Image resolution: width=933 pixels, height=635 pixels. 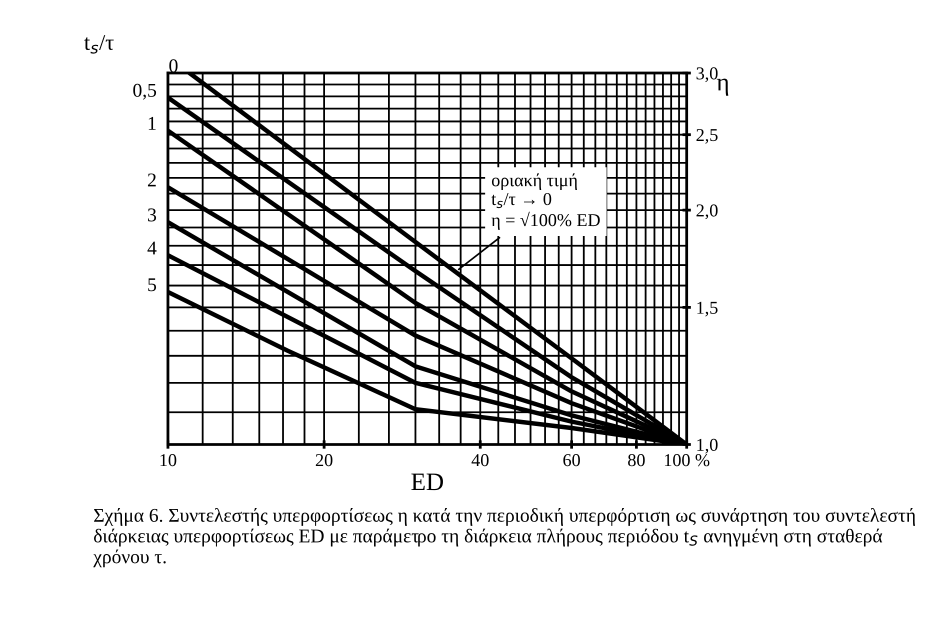 I want to click on y-axis-title: η, so click(x=722, y=87).